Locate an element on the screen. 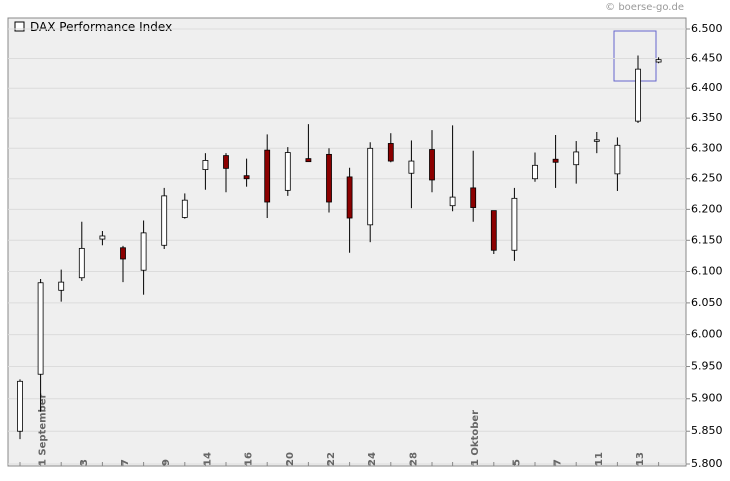  y-tick-label: 6.400 is located at coordinates (707, 87).